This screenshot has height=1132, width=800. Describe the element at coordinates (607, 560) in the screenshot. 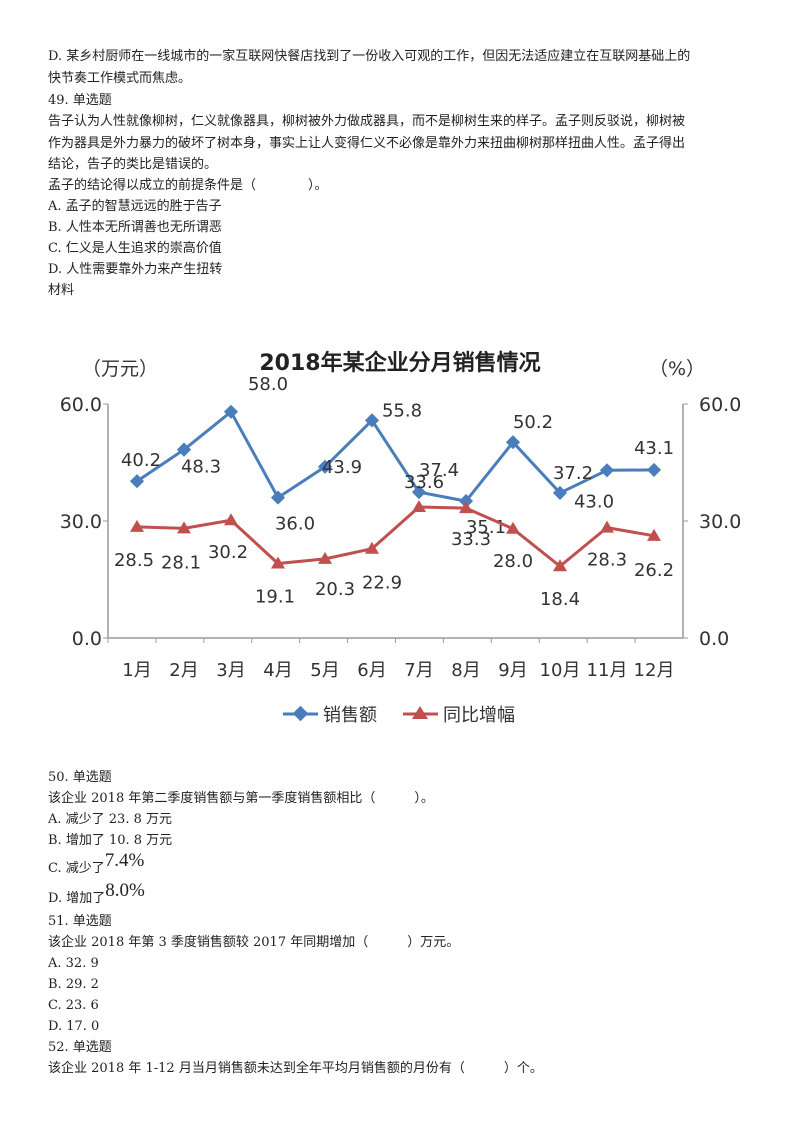

I see `data-label: 28.3` at that location.